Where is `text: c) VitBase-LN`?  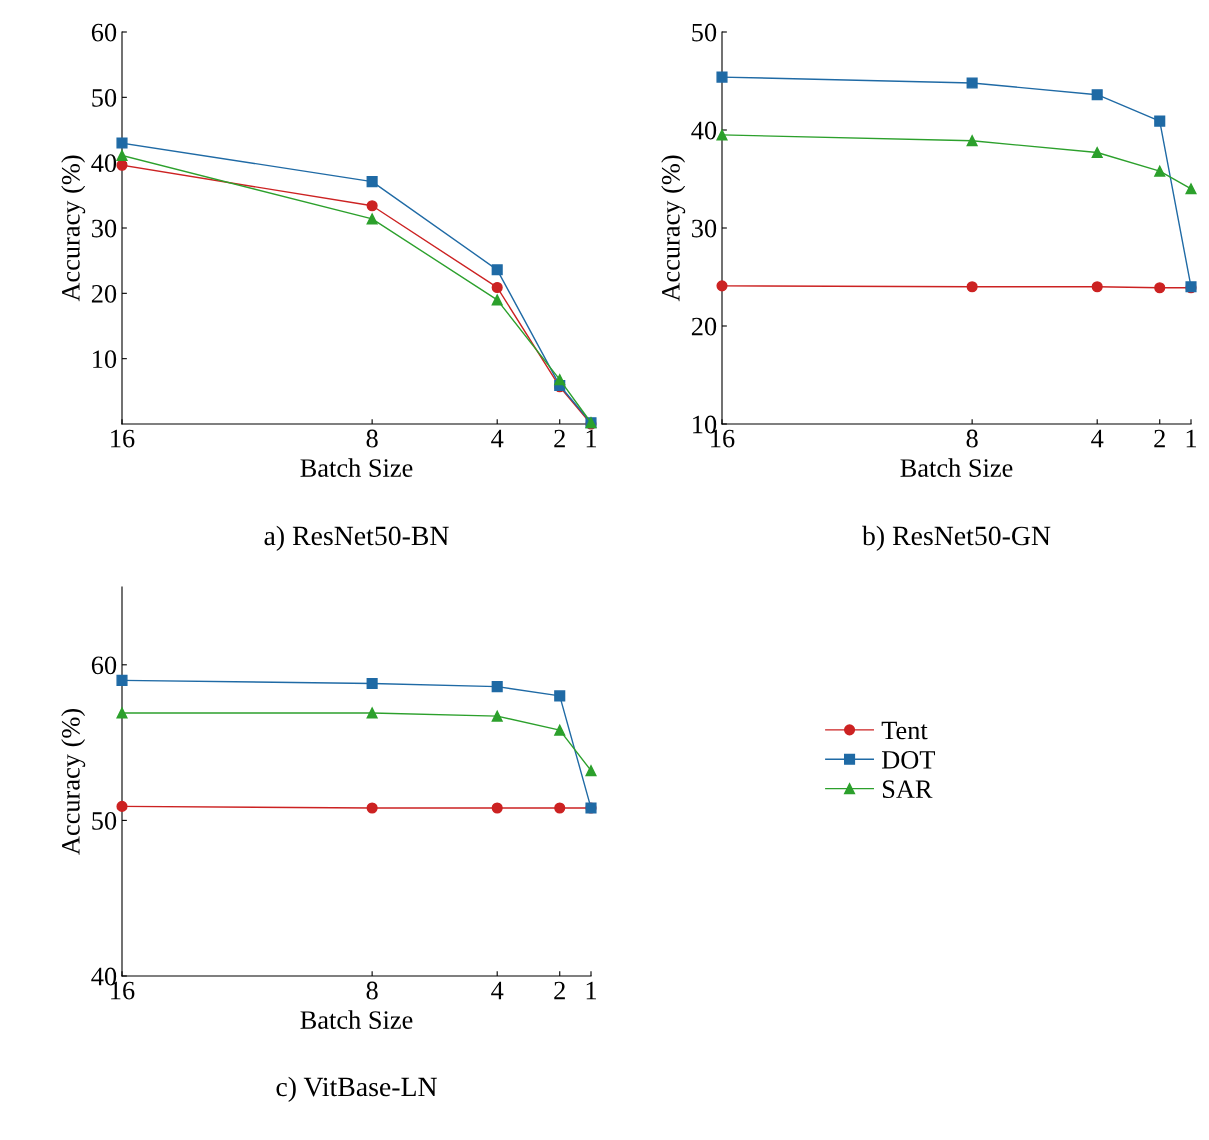 text: c) VitBase-LN is located at coordinates (356, 1089).